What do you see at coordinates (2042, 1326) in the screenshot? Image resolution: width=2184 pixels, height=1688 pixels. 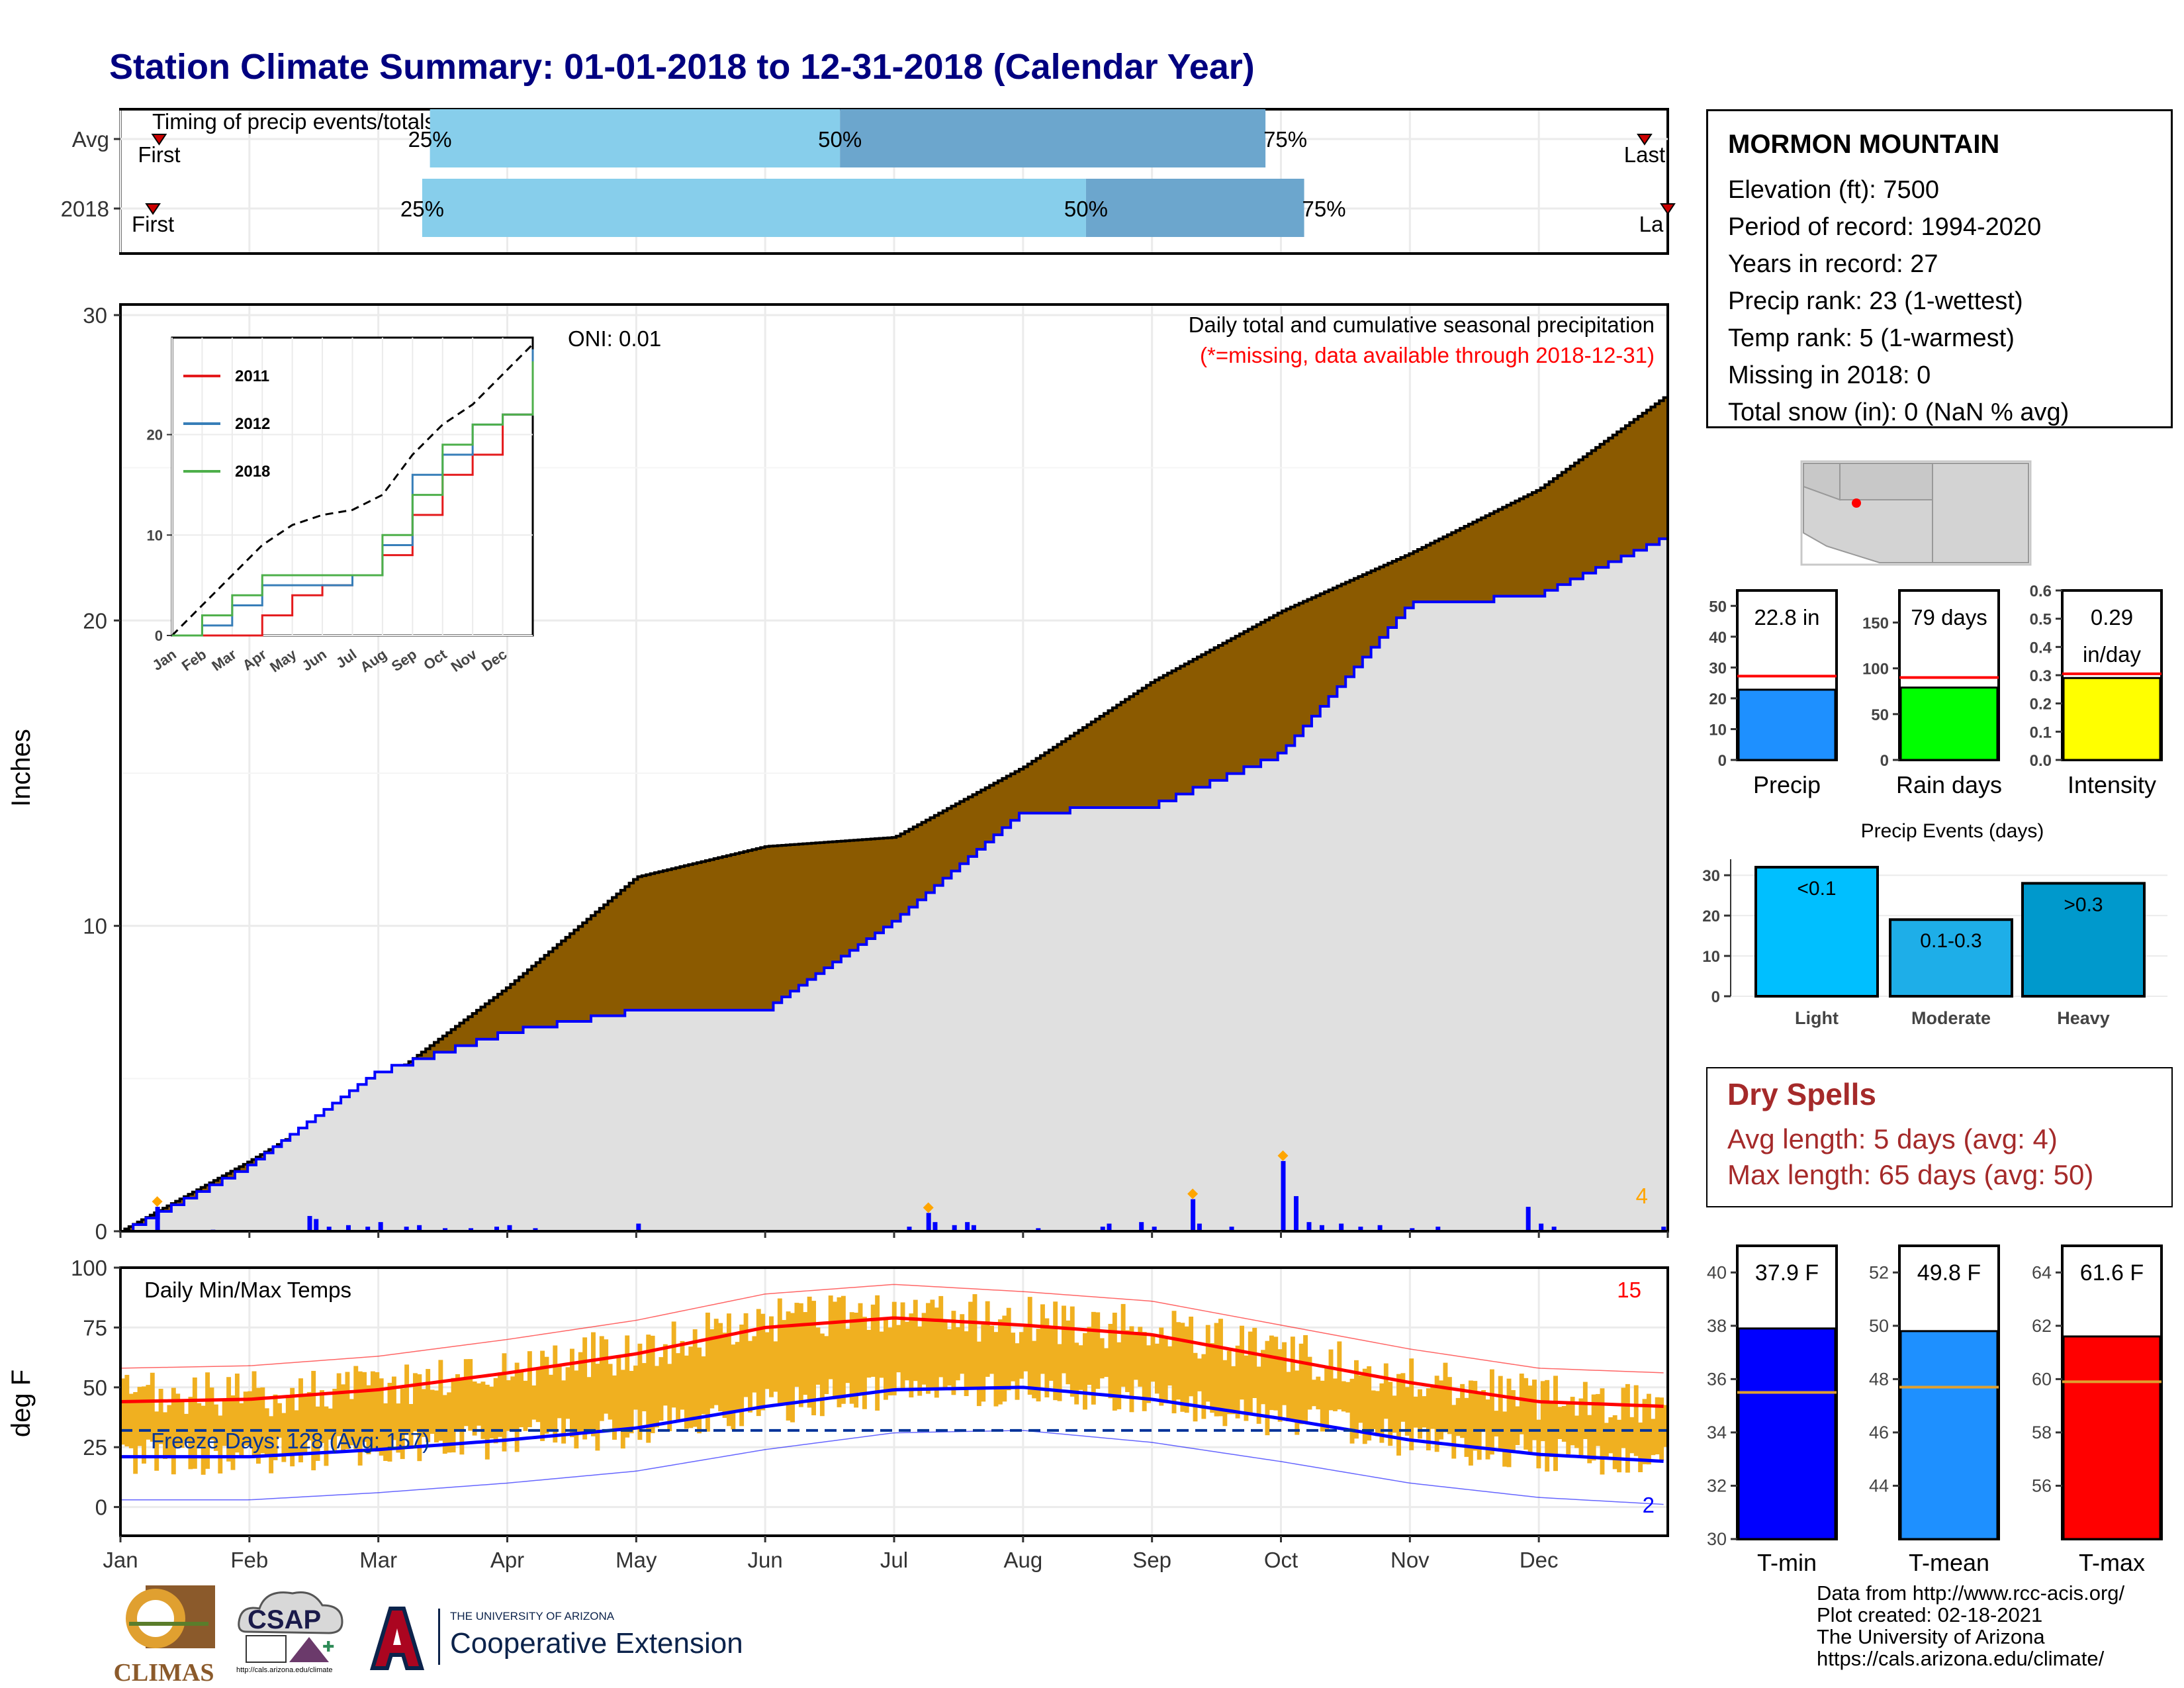 I see `gauge-tick-label: 62` at bounding box center [2042, 1326].